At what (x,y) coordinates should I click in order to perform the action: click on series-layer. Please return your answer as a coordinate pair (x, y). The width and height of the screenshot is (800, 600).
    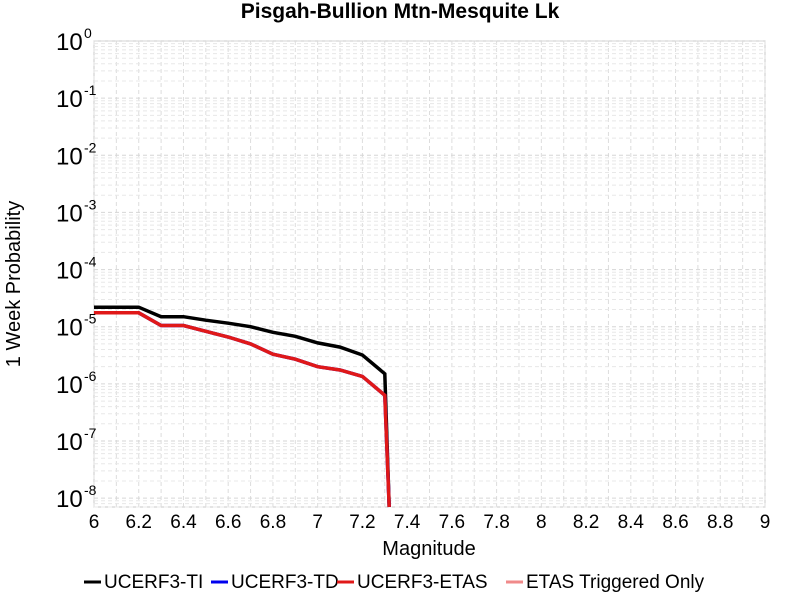
    Looking at the image, I should click on (242, 406).